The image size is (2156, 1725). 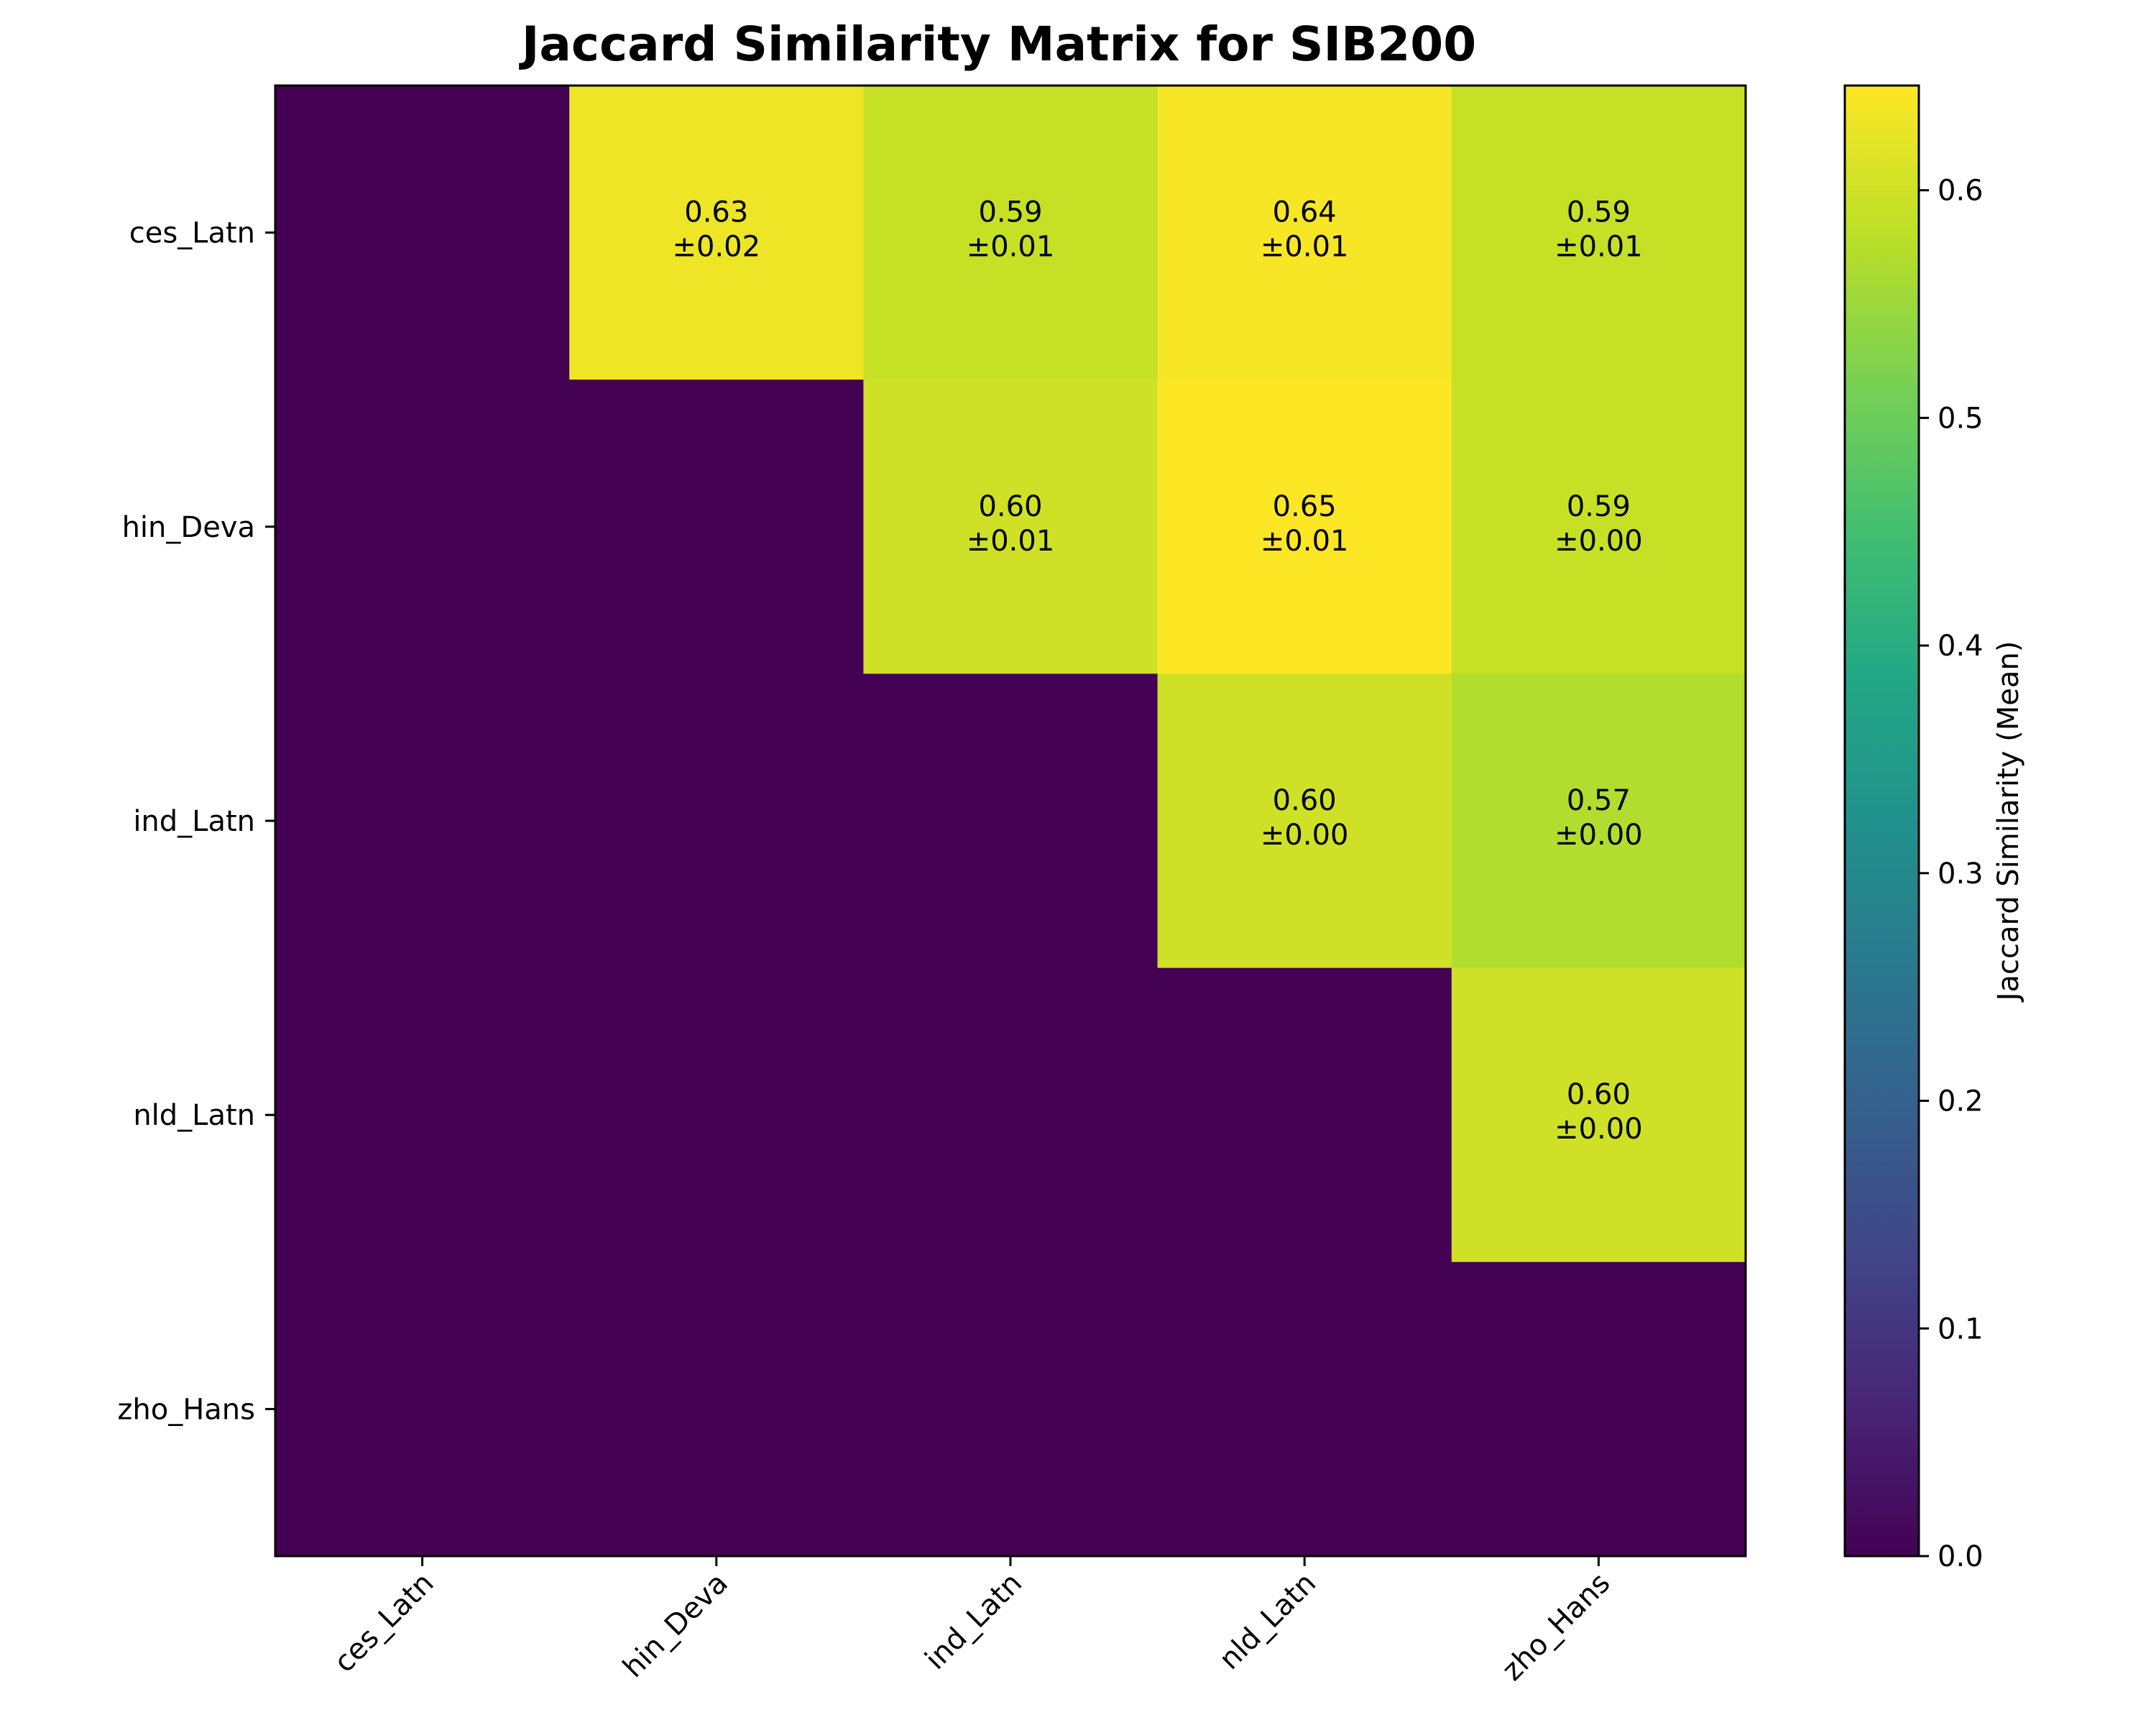 I want to click on cell-mean-label: 0.63, so click(x=716, y=212).